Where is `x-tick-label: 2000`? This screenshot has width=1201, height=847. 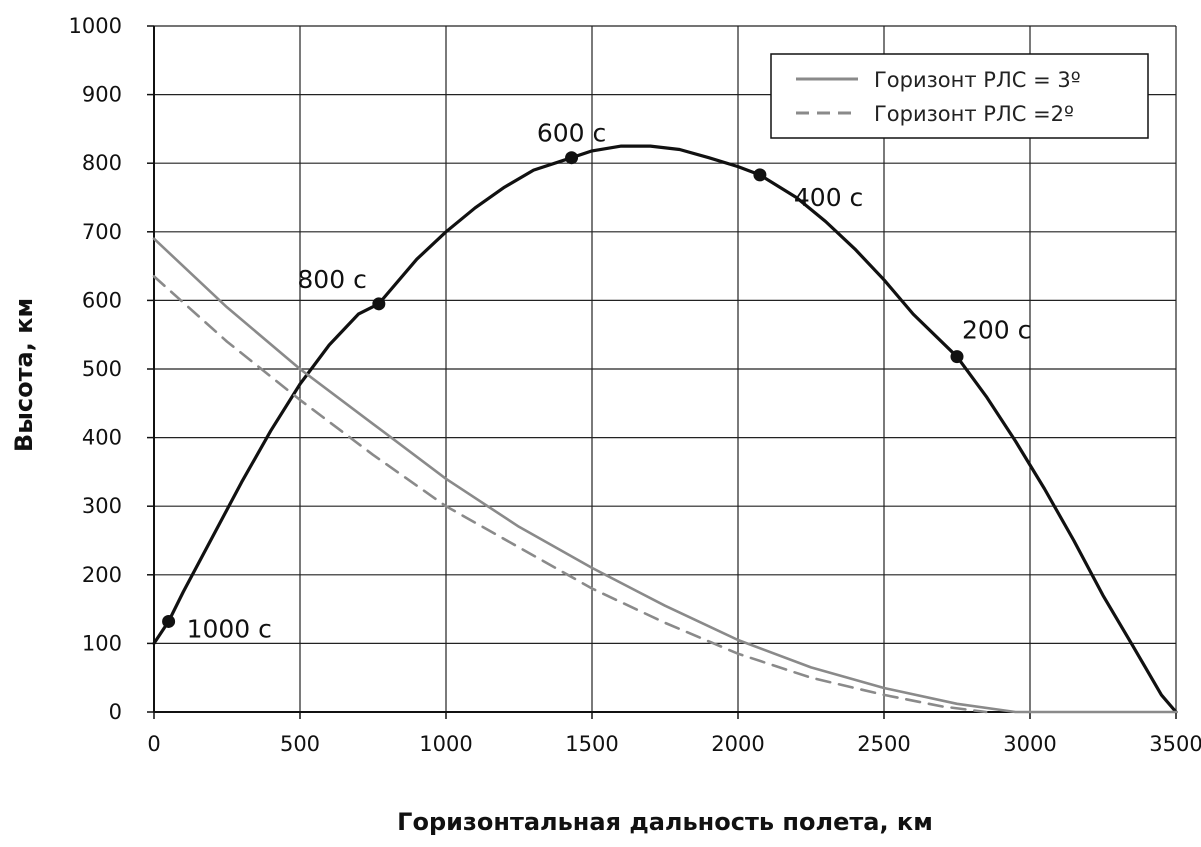
x-tick-label: 2000 is located at coordinates (737, 744).